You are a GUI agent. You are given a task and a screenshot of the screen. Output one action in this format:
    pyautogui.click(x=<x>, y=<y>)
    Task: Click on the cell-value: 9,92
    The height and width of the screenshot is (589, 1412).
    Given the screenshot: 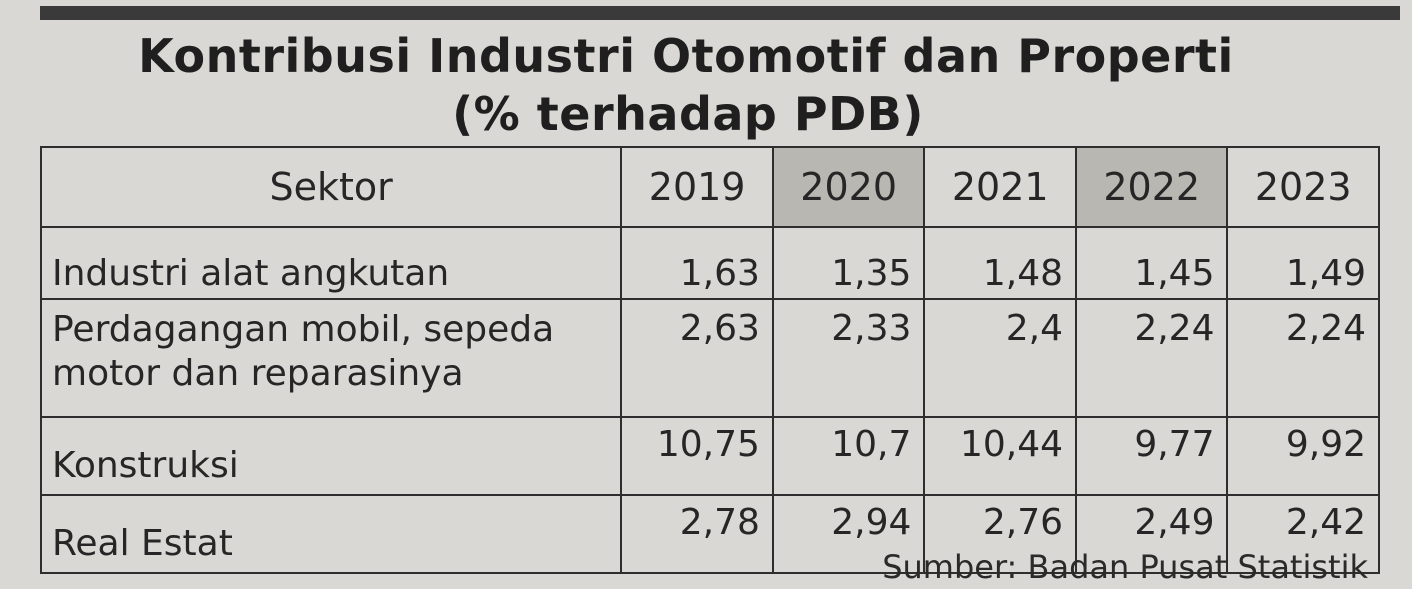 What is the action you would take?
    pyautogui.click(x=1303, y=456)
    